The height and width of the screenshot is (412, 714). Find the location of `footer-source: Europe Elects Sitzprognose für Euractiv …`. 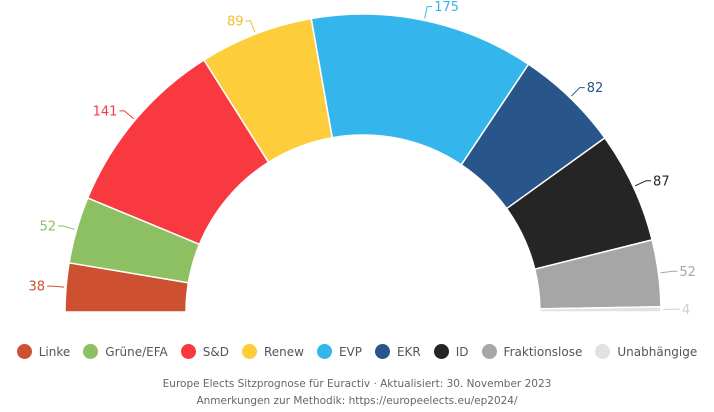

footer-source: Europe Elects Sitzprognose für Euractiv … is located at coordinates (357, 384).